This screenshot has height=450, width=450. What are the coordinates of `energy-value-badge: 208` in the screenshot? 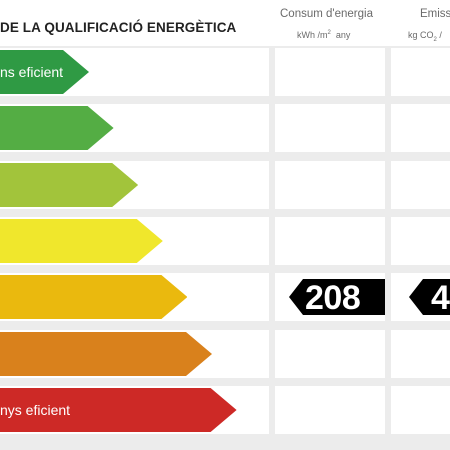 It's located at (337, 298).